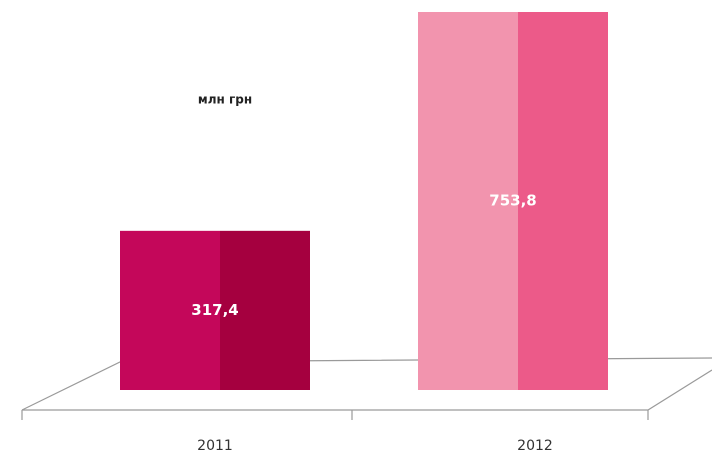 Image resolution: width=712 pixels, height=456 pixels. Describe the element at coordinates (225, 100) in the screenshot. I see `unit-label: млн грн` at that location.